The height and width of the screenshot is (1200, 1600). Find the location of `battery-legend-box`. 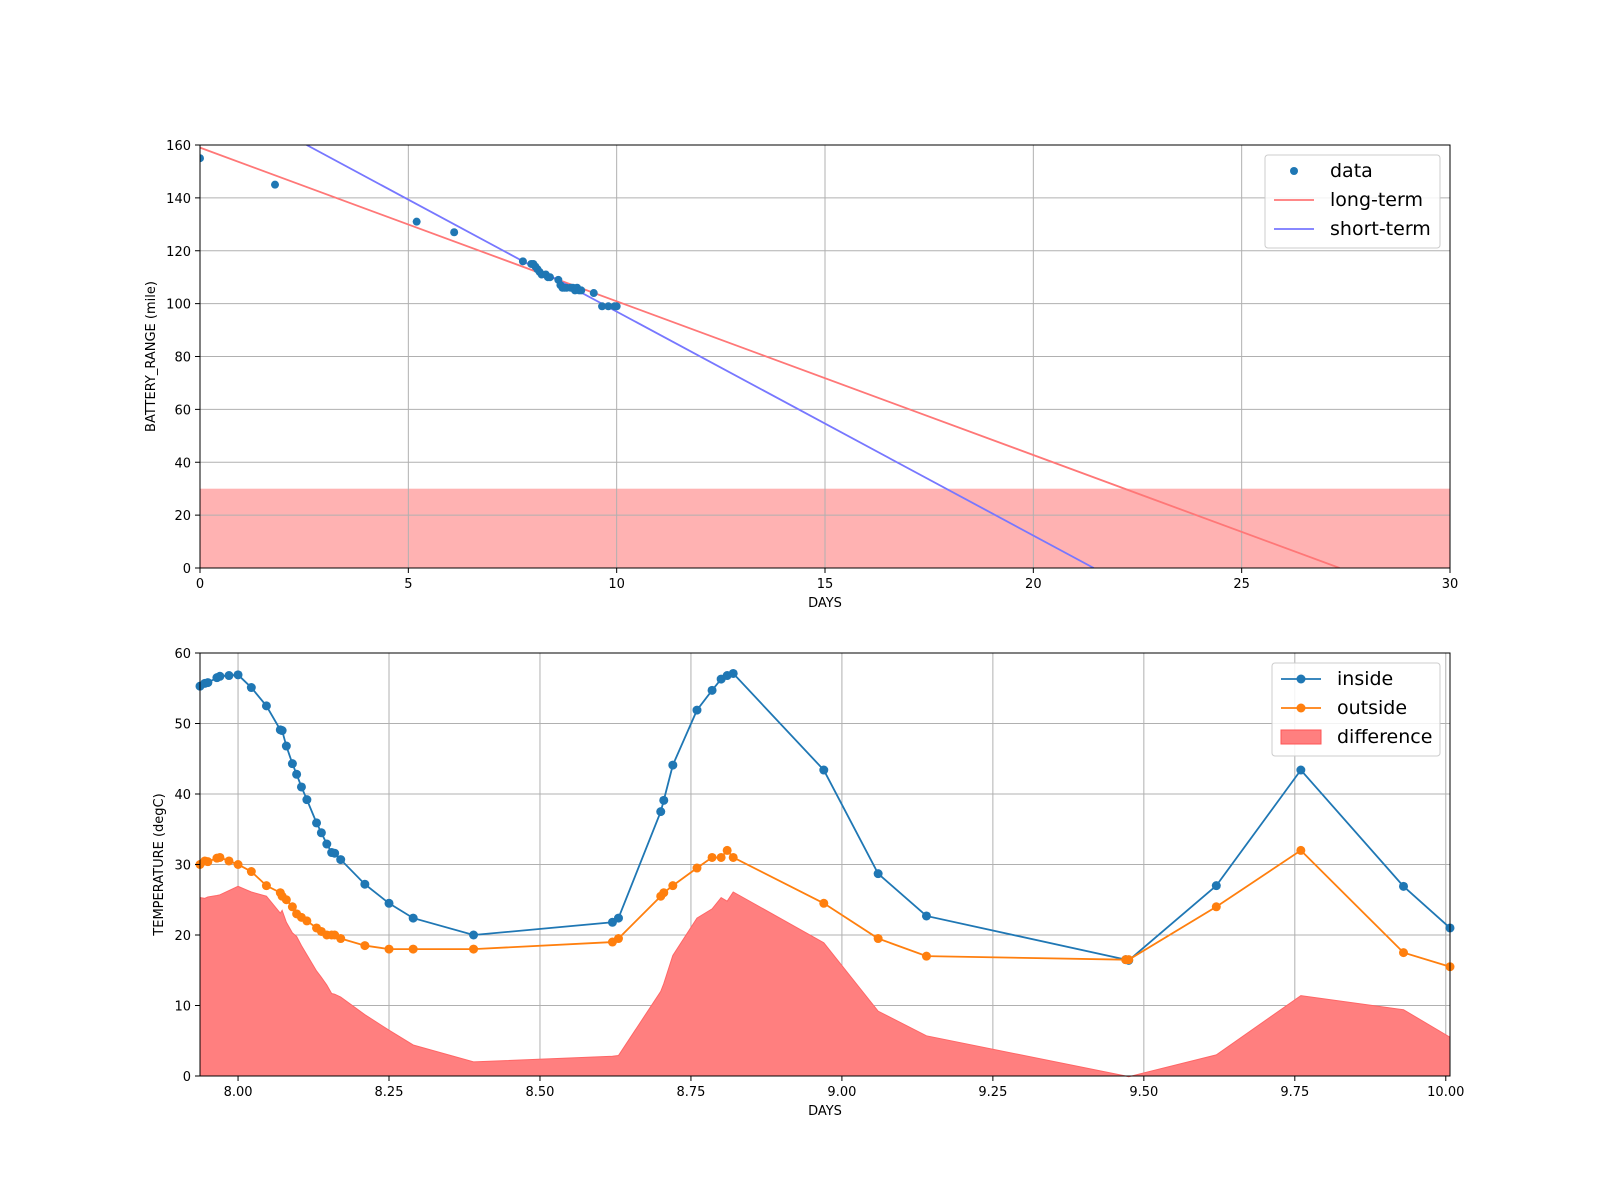

battery-legend-box is located at coordinates (1352, 201).